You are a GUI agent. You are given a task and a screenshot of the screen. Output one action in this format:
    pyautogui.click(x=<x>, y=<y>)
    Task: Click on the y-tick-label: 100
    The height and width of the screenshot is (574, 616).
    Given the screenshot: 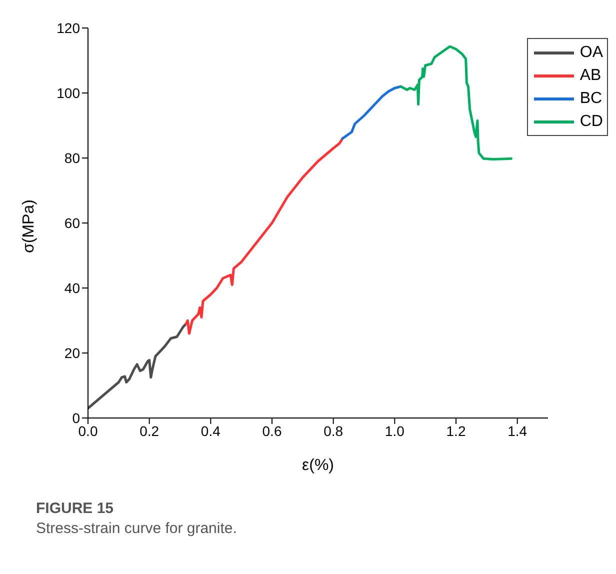 What is the action you would take?
    pyautogui.click(x=68, y=92)
    